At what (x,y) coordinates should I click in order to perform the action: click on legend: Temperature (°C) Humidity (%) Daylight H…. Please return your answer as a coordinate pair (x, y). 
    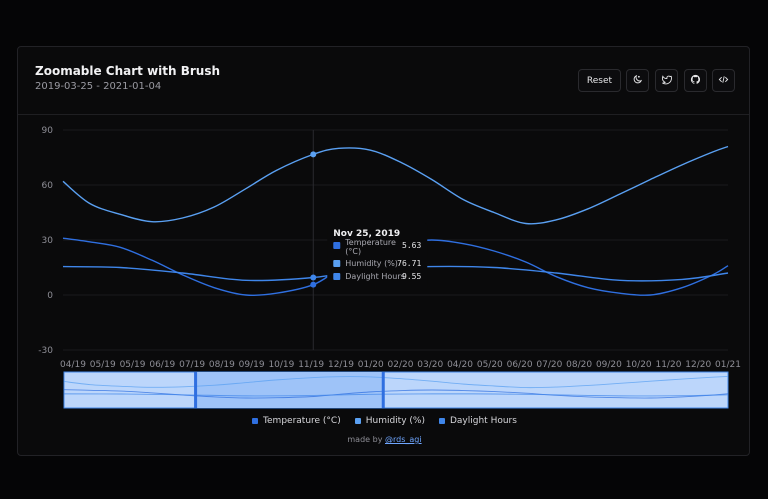
    Looking at the image, I should click on (384, 421).